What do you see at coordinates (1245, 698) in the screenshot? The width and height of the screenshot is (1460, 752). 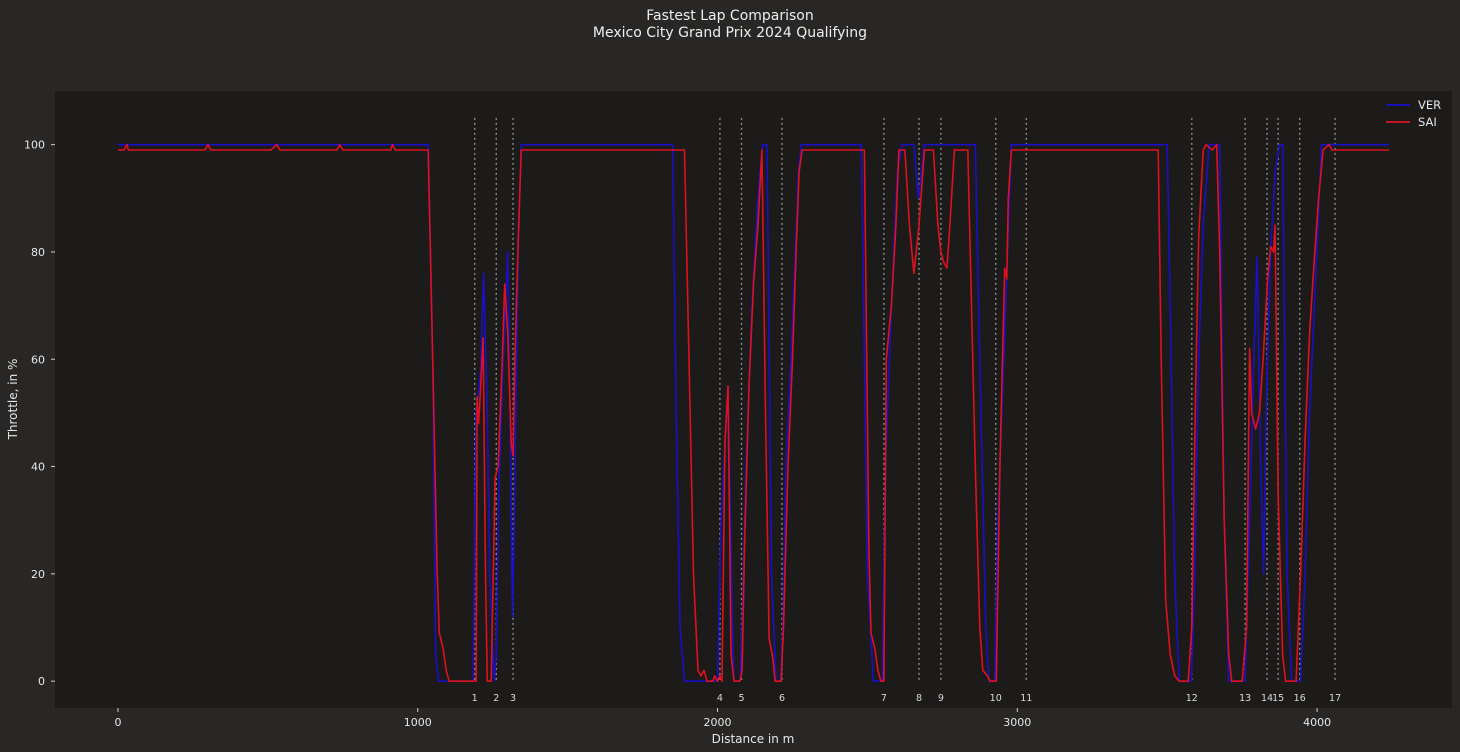 I see `corner-label-13: 13` at bounding box center [1245, 698].